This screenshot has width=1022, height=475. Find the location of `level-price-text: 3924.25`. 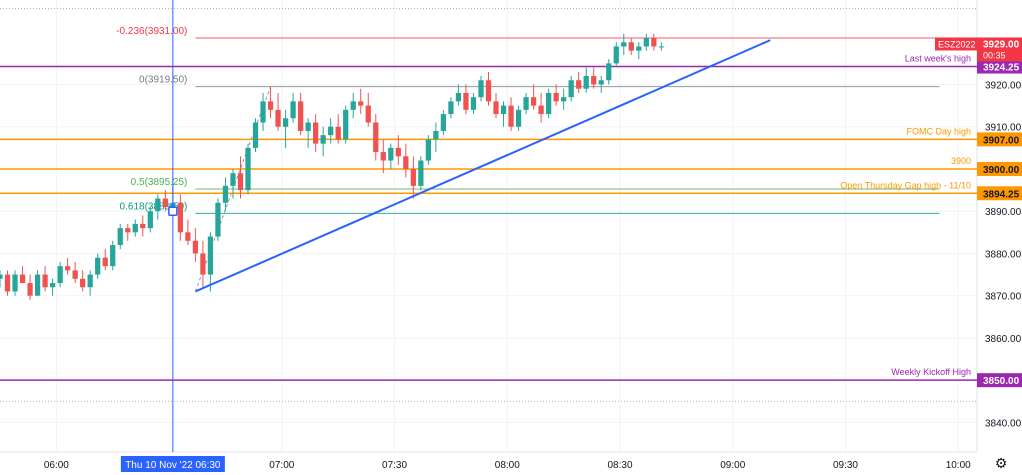

level-price-text: 3924.25 is located at coordinates (1001, 68).